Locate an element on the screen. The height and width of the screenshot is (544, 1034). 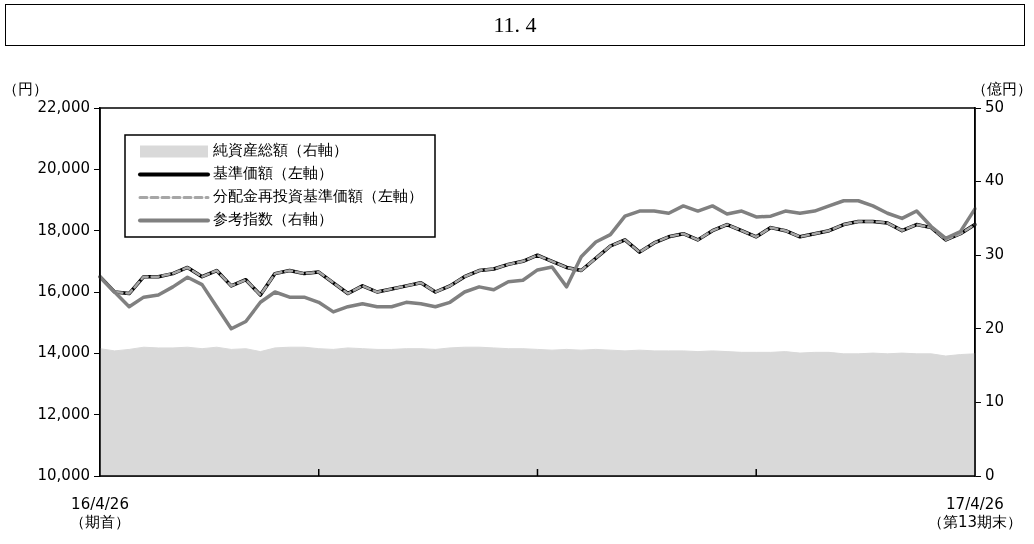
chart-title: 11. 4 is located at coordinates (515, 25).